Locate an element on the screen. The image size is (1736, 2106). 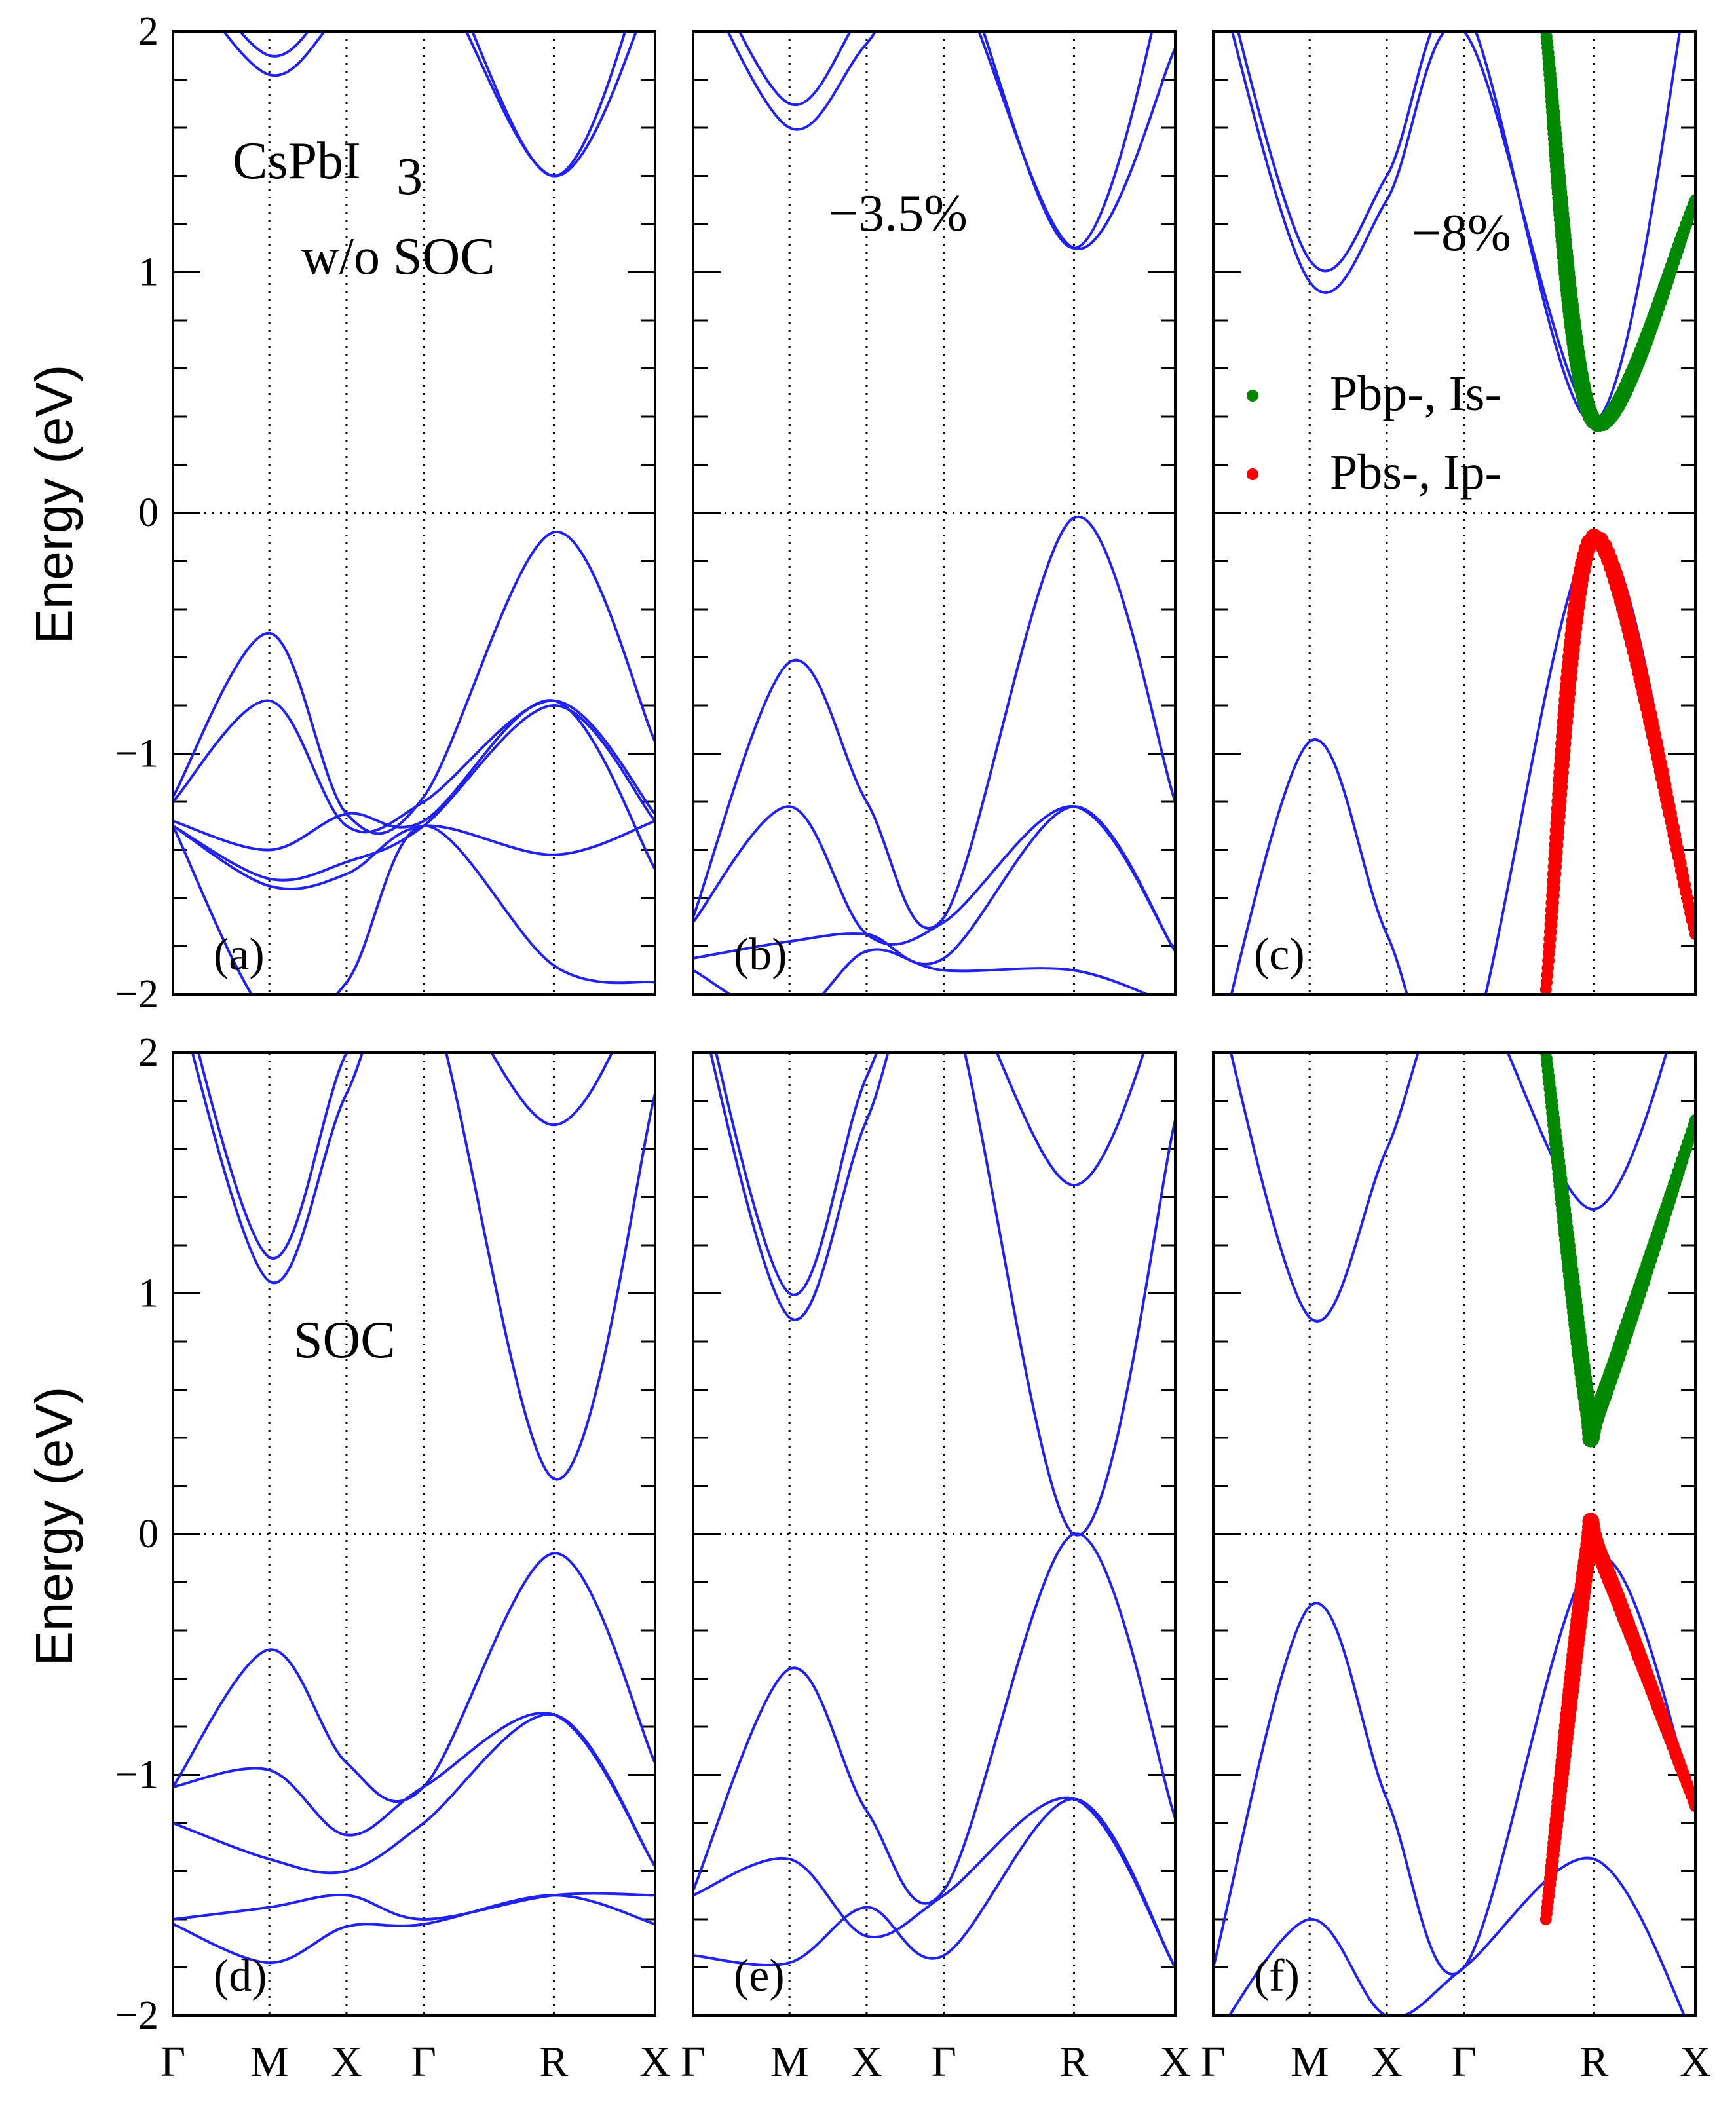
band-line-e-band2 is located at coordinates (934, 1882).